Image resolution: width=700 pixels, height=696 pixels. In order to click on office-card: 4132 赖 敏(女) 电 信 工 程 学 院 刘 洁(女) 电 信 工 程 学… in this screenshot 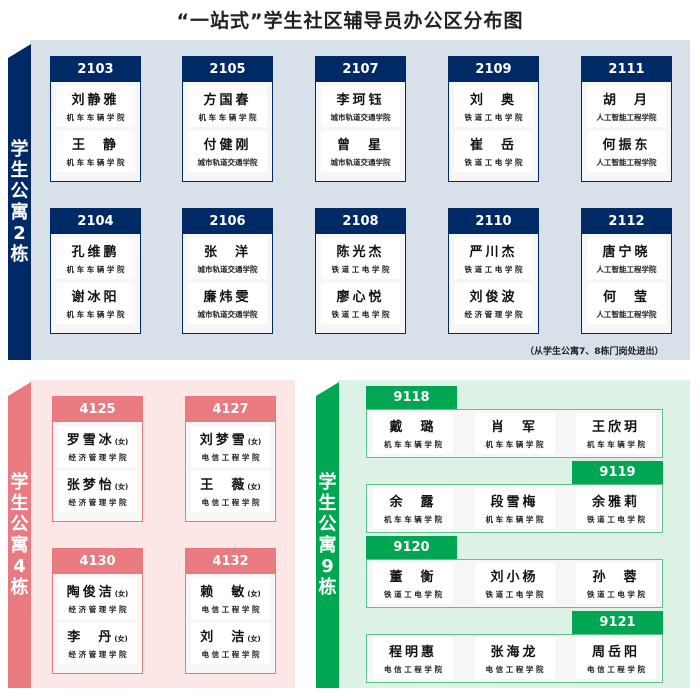, I will do `click(230, 611)`.